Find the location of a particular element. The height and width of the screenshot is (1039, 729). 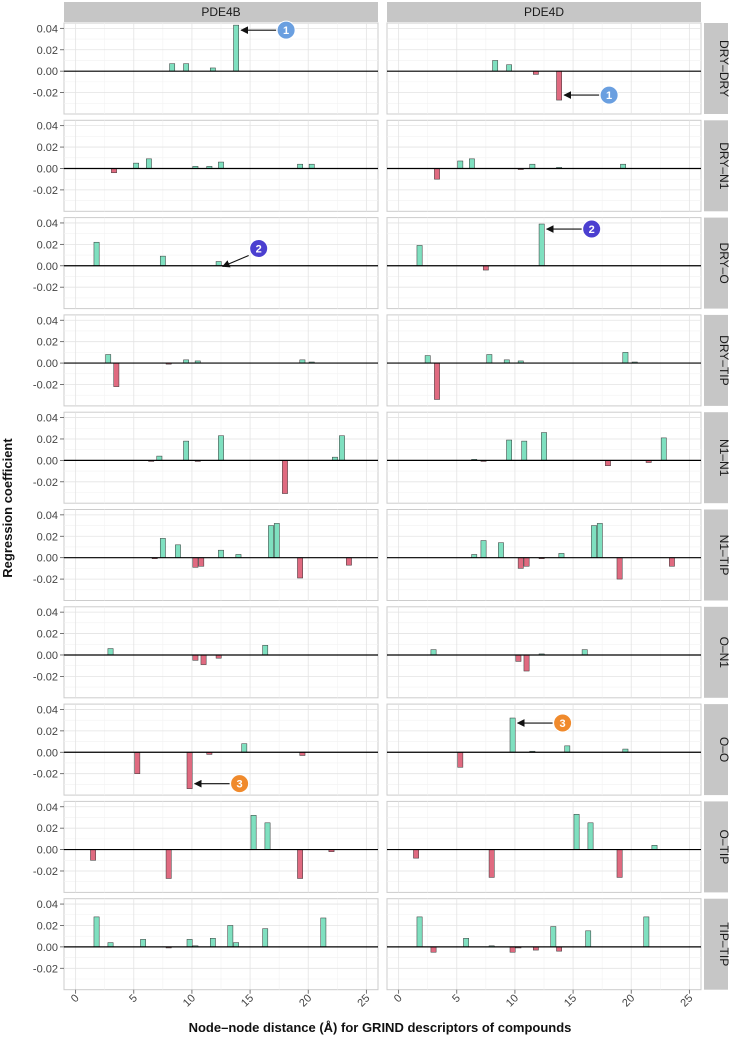

panel-pde4b-dry-dry is located at coordinates (221, 68).